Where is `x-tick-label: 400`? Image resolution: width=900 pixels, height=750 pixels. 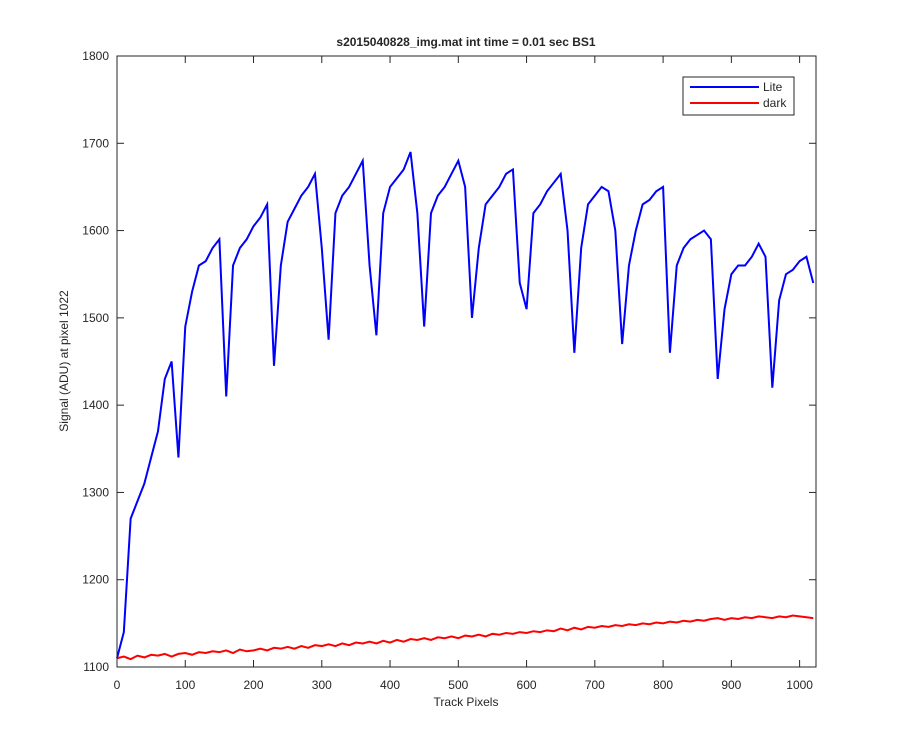
x-tick-label: 400 is located at coordinates (390, 685).